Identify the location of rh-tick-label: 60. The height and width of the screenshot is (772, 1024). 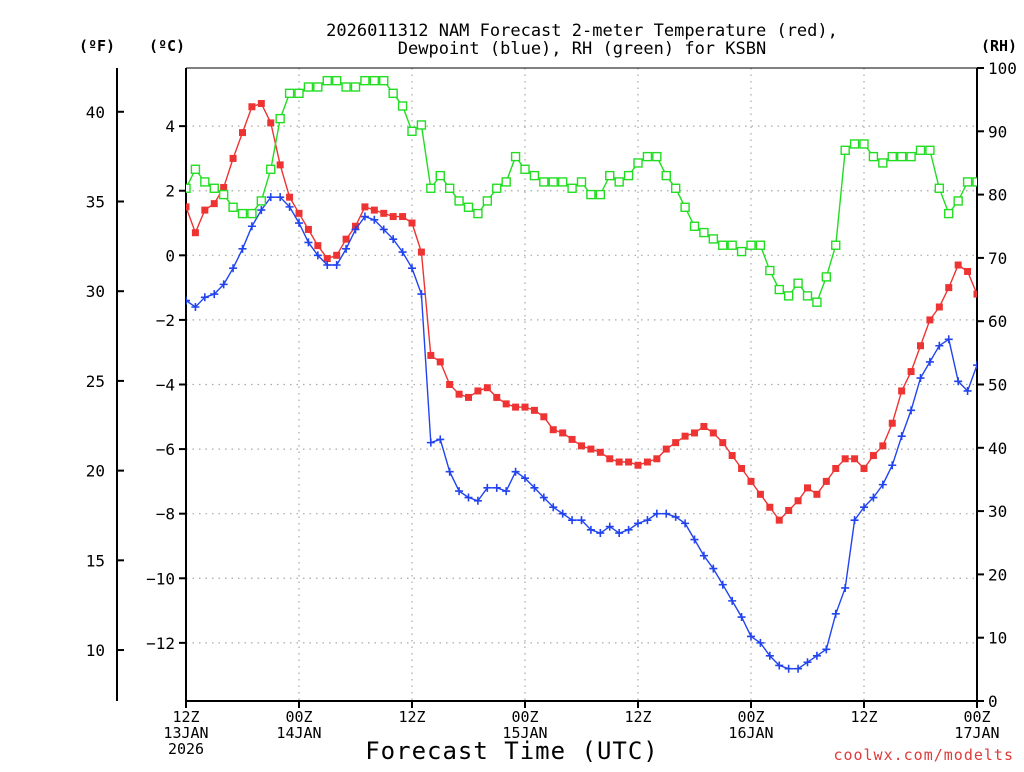
(997, 321).